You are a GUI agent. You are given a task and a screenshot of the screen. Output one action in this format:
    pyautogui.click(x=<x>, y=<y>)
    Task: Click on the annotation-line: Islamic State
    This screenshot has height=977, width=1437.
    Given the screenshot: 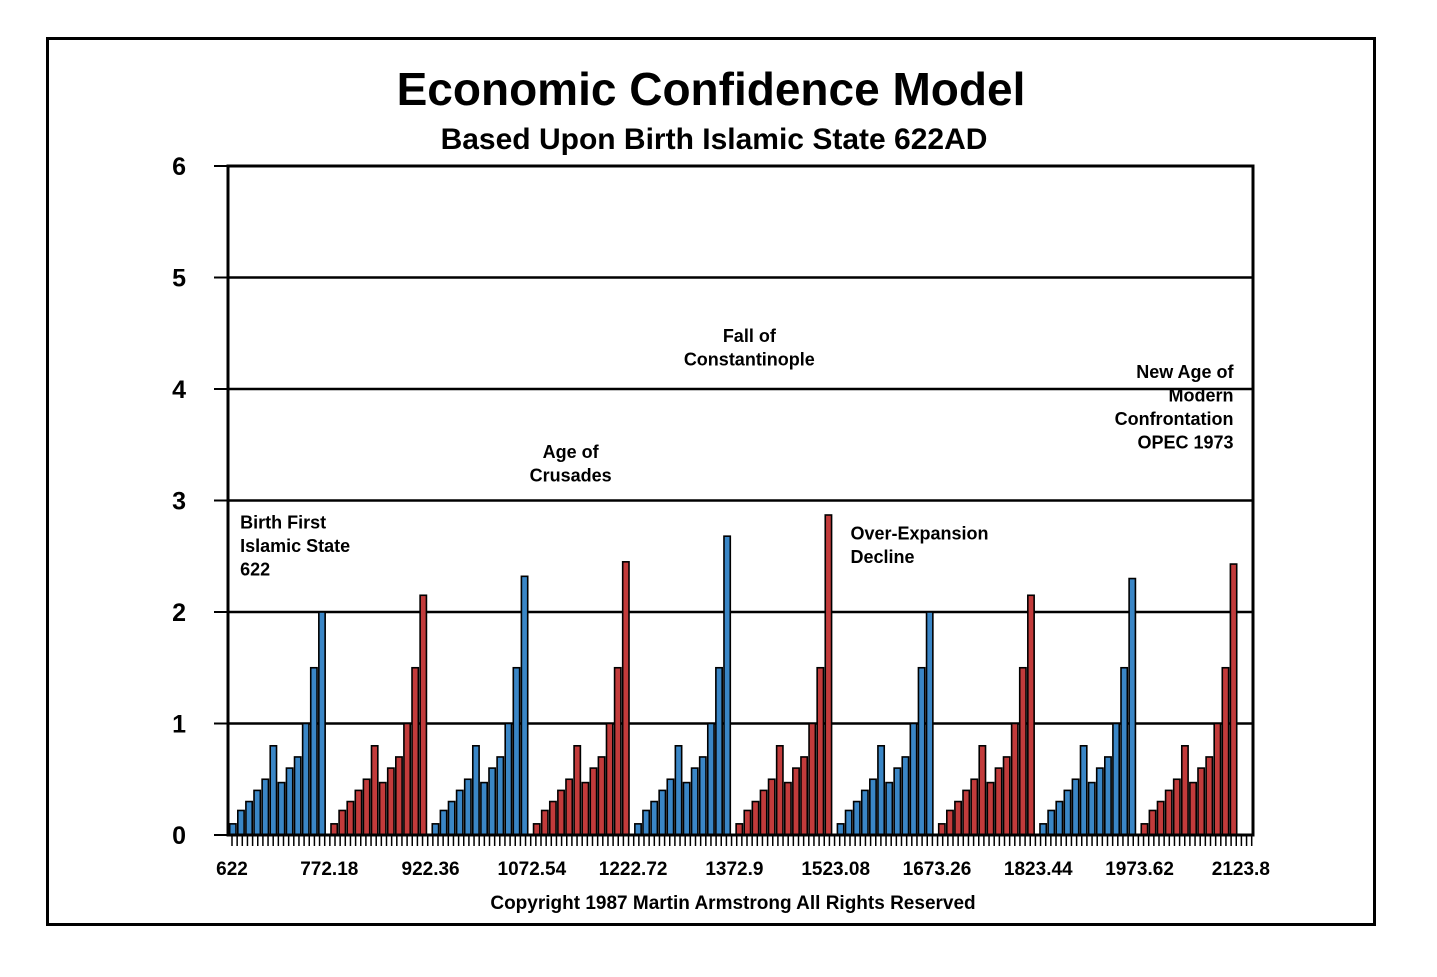 What is the action you would take?
    pyautogui.click(x=295, y=546)
    